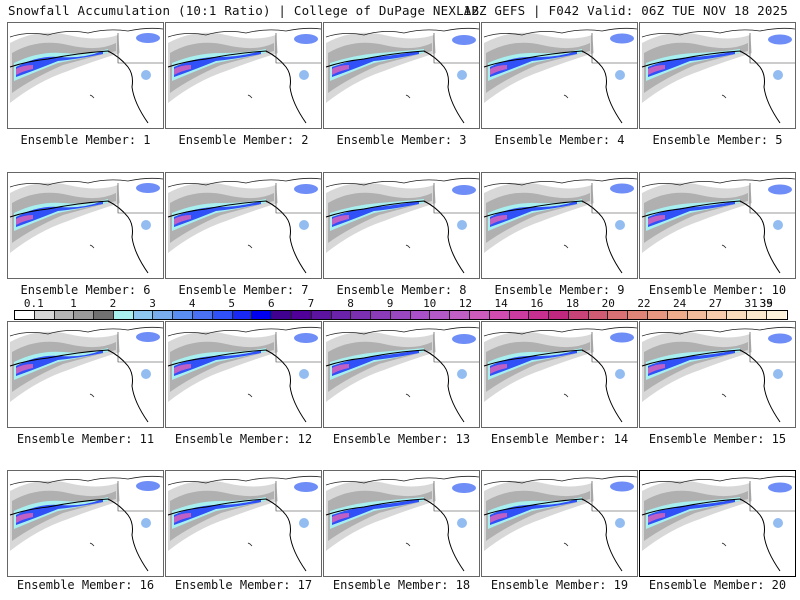 The height and width of the screenshot is (600, 800). I want to click on colorbar-tick-labels: 0.1 1 2 3 4 5 6 7 8 9 10 12 14 16 18 20 22 24 27 31 35 39, so click(400, 303).